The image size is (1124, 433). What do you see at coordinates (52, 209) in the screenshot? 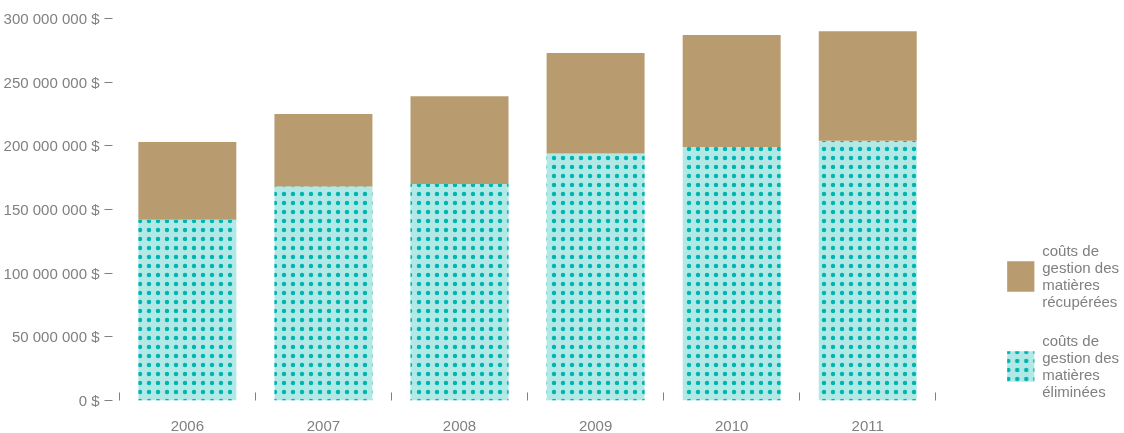
I see `y-tick-label: 150 000 000 $` at bounding box center [52, 209].